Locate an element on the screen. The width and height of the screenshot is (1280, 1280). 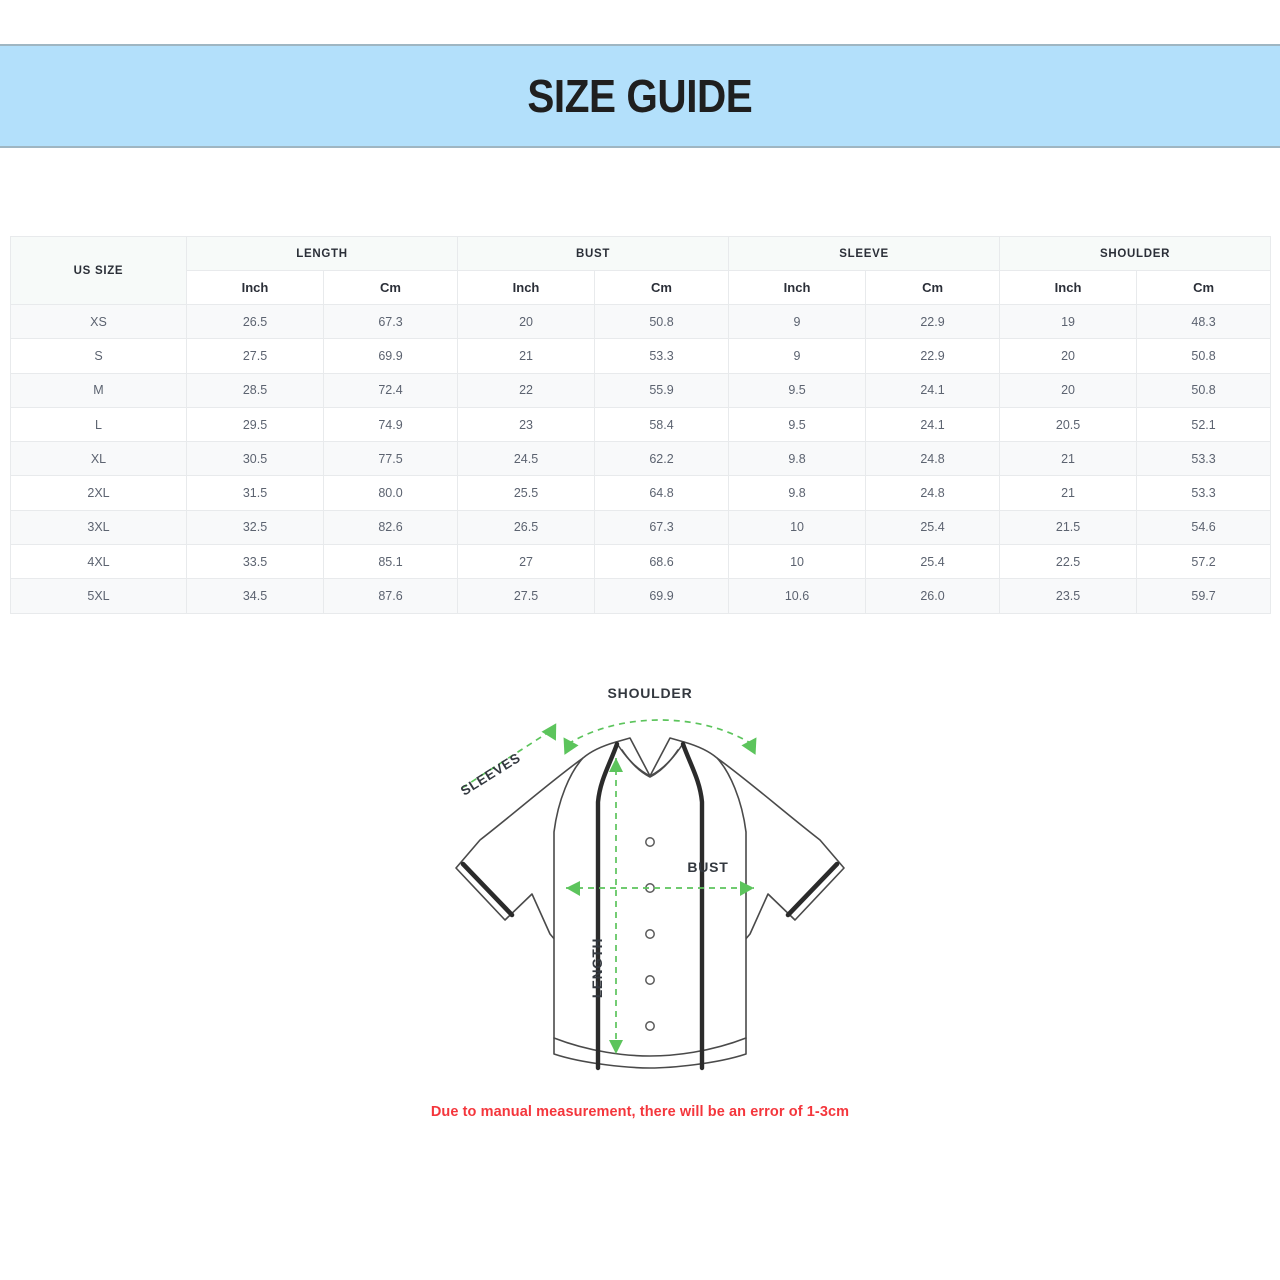
unit-header-length-inch: Inch is located at coordinates (255, 287).